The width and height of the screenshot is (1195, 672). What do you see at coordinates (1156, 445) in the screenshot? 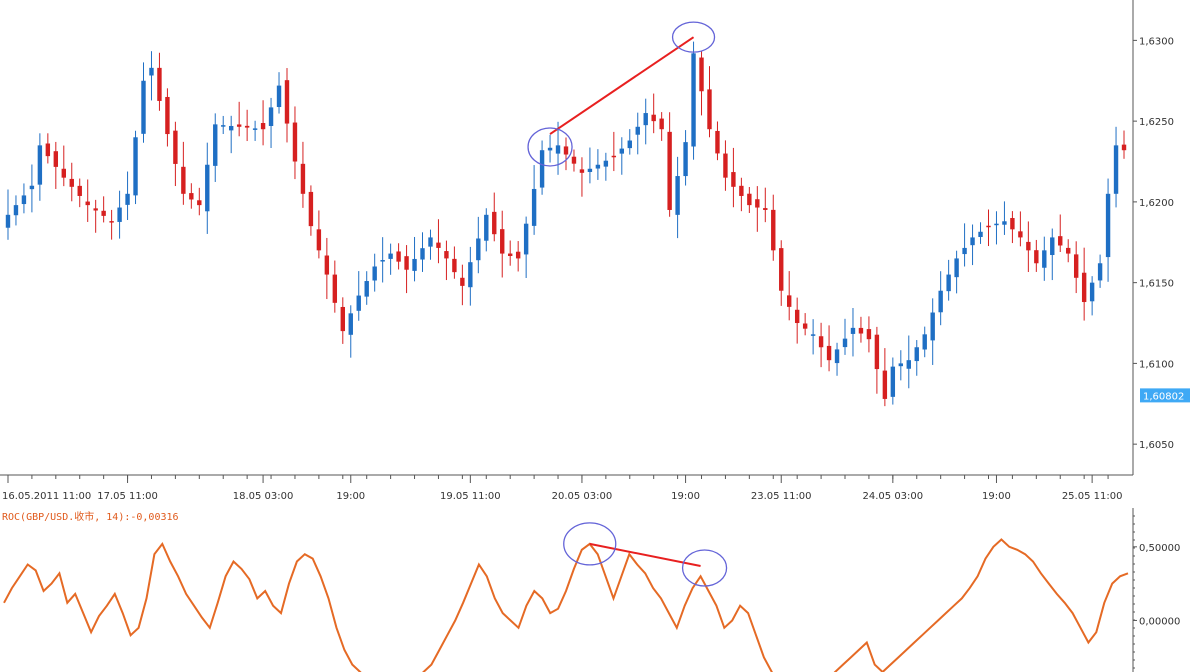
I see `price-tick-label: 1,6050` at bounding box center [1156, 445].